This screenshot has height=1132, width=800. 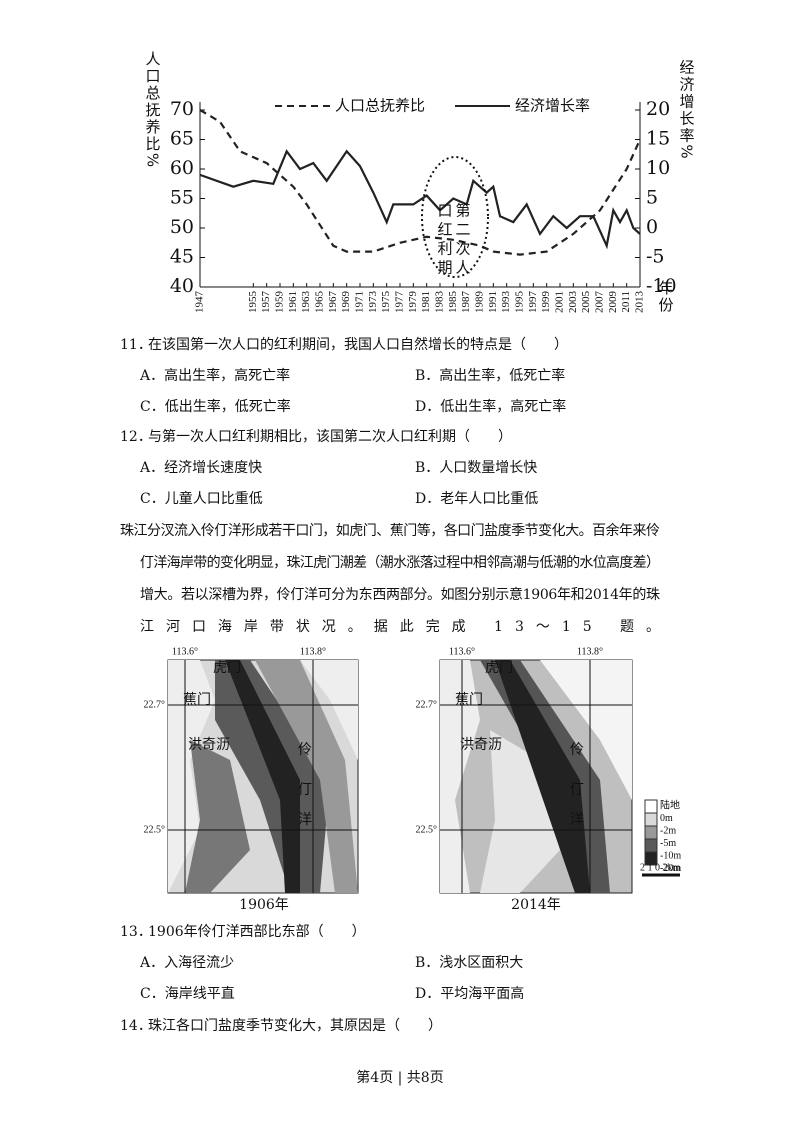 What do you see at coordinates (186, 963) in the screenshot?
I see `option: A．入海径流少` at bounding box center [186, 963].